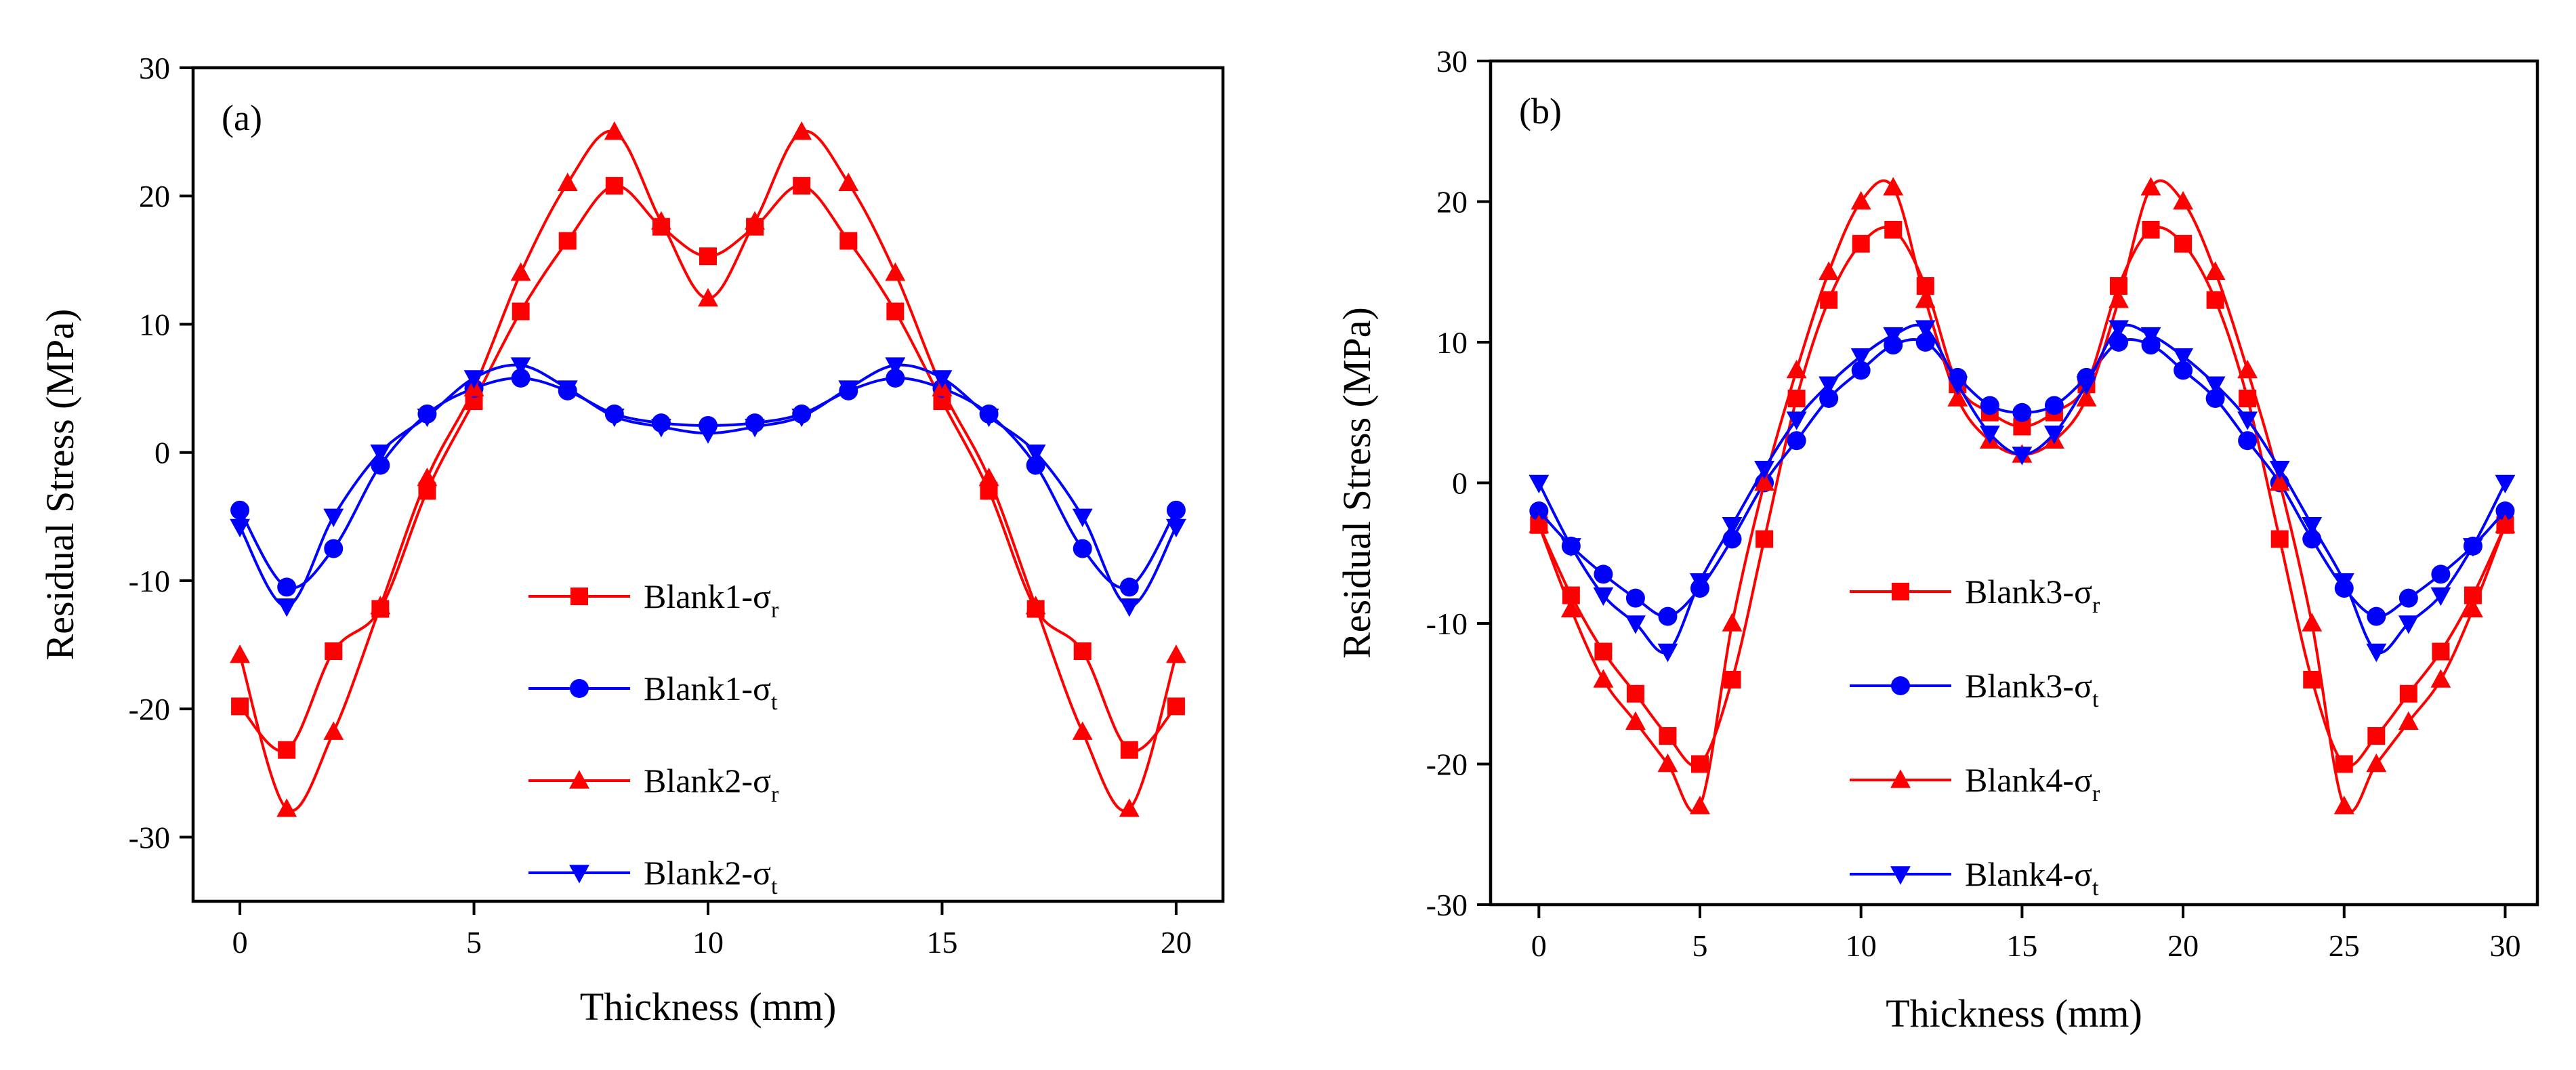 The width and height of the screenshot is (2576, 1070). Describe the element at coordinates (240, 942) in the screenshot. I see `x-tick-label: 0` at that location.